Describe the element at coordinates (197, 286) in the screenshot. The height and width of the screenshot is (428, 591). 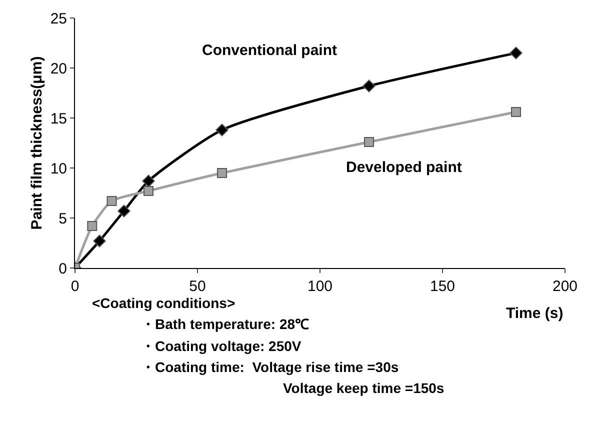
I see `x-tick-label: 50` at that location.